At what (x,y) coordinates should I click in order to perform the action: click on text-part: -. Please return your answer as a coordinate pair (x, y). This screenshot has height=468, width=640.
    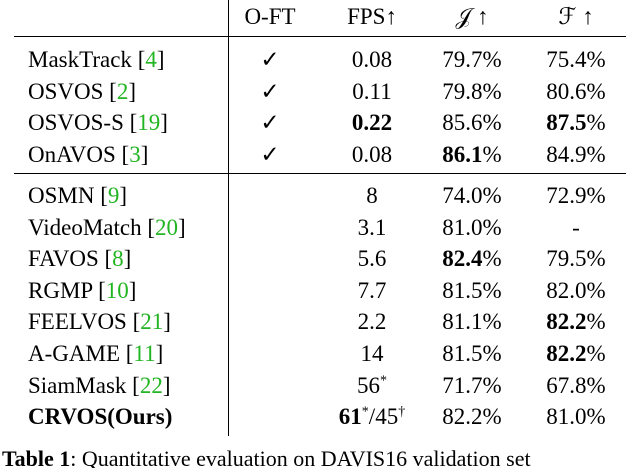
    Looking at the image, I should click on (576, 227).